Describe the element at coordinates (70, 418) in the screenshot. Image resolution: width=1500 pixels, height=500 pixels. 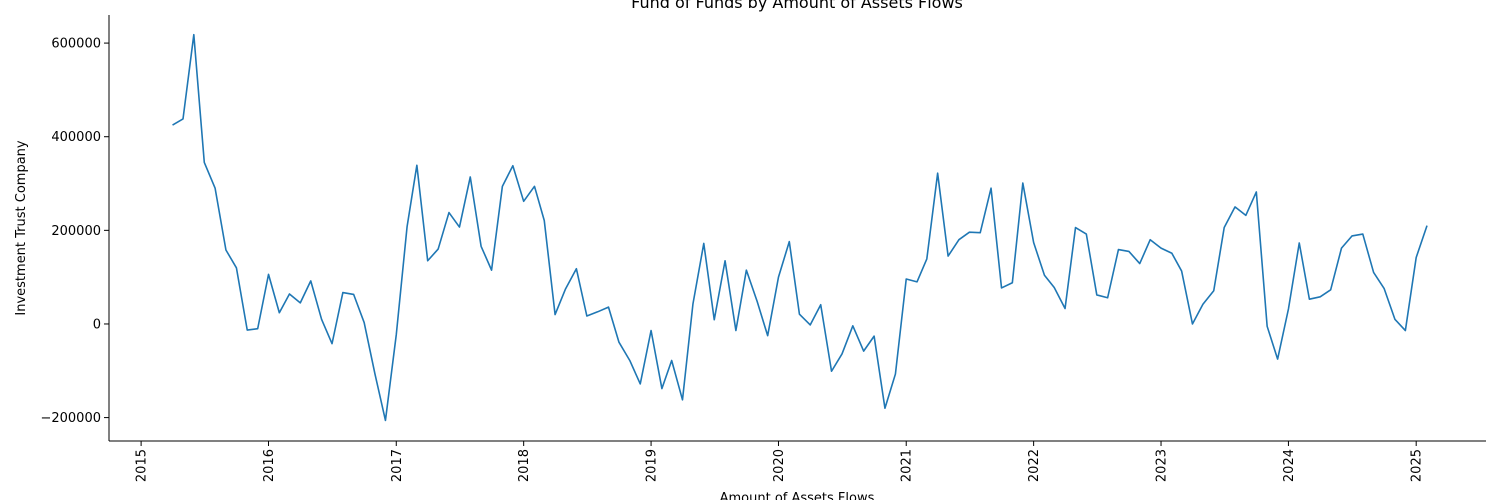
I see `y-tick-label: −200000` at that location.